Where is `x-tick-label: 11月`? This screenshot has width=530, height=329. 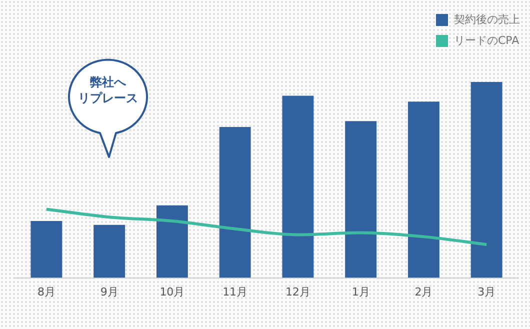
x-tick-label: 11月 is located at coordinates (235, 291).